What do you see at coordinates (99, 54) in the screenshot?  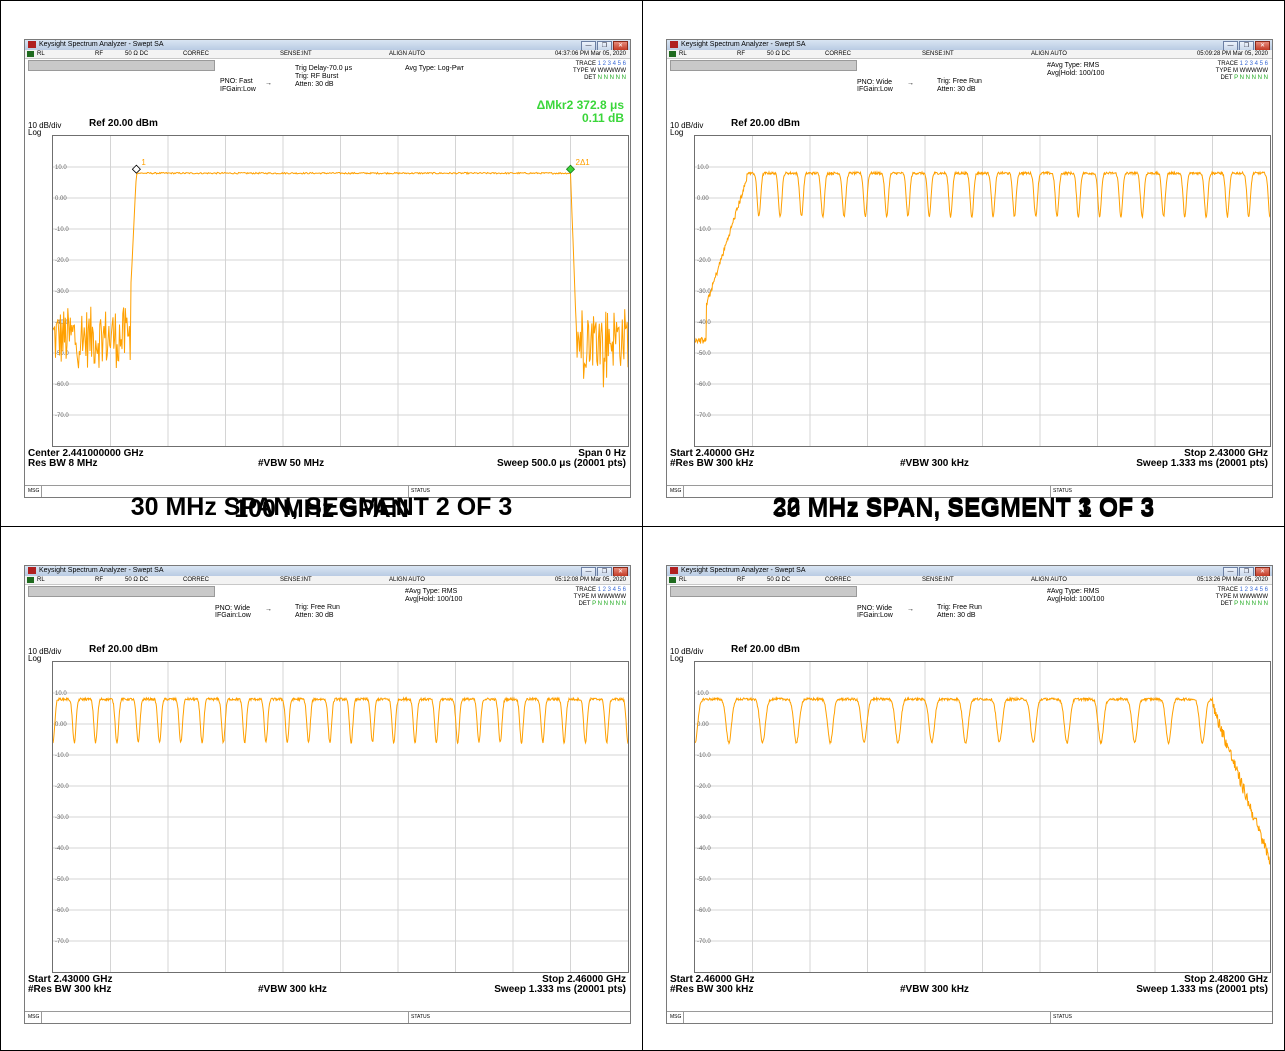 I see `status-rf: RF` at bounding box center [99, 54].